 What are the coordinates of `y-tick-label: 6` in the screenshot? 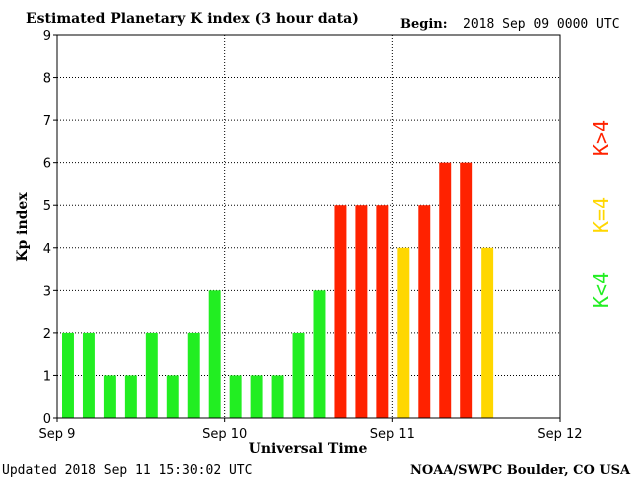 It's located at (47, 164).